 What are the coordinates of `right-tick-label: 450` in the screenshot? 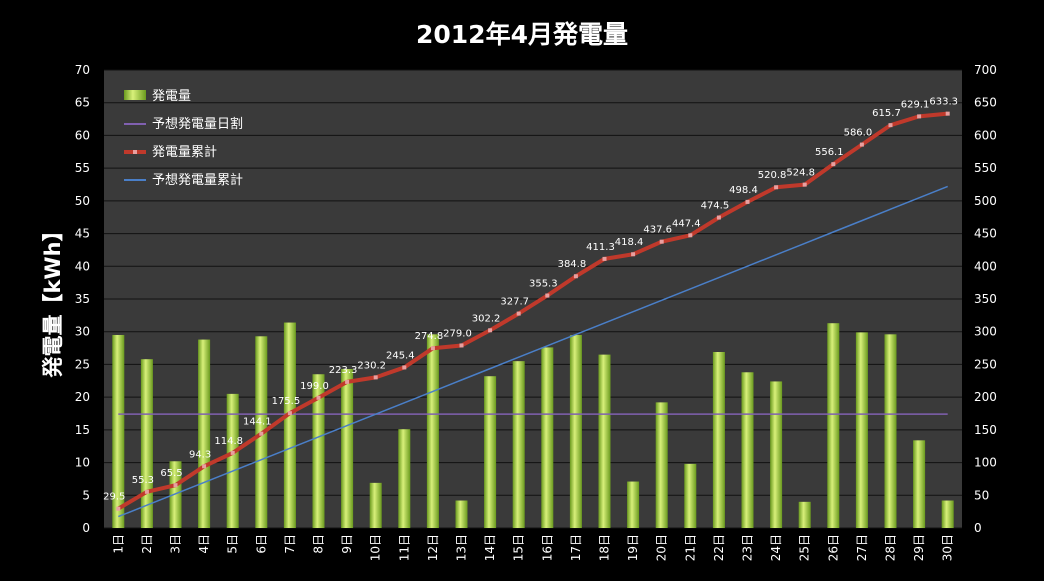 It's located at (985, 234).